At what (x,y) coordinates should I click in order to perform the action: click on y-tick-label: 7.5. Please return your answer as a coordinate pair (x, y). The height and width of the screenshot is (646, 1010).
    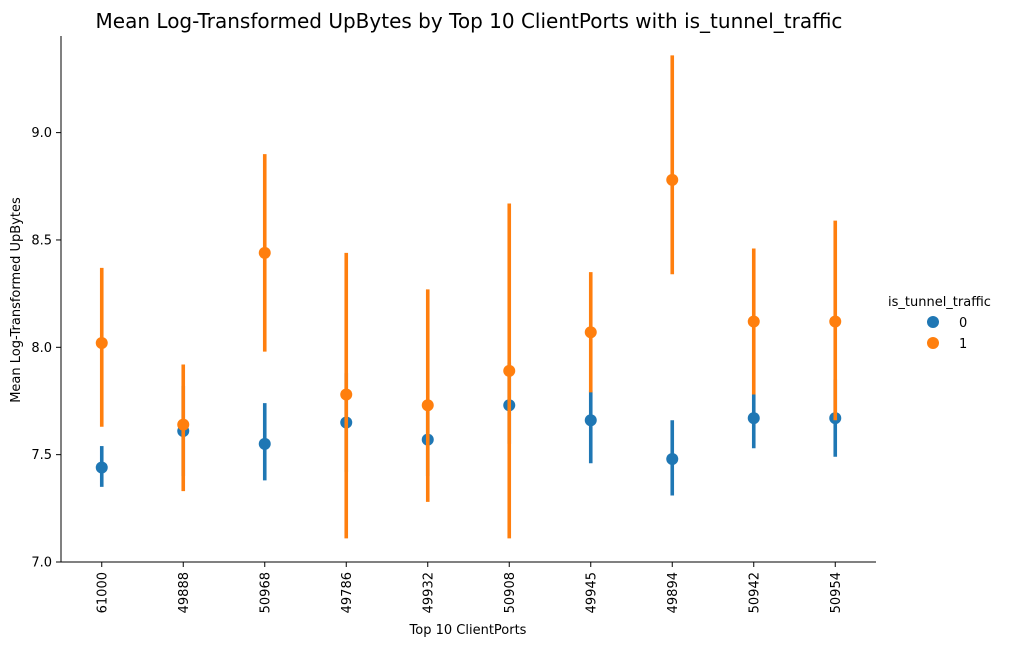
    Looking at the image, I should click on (41, 455).